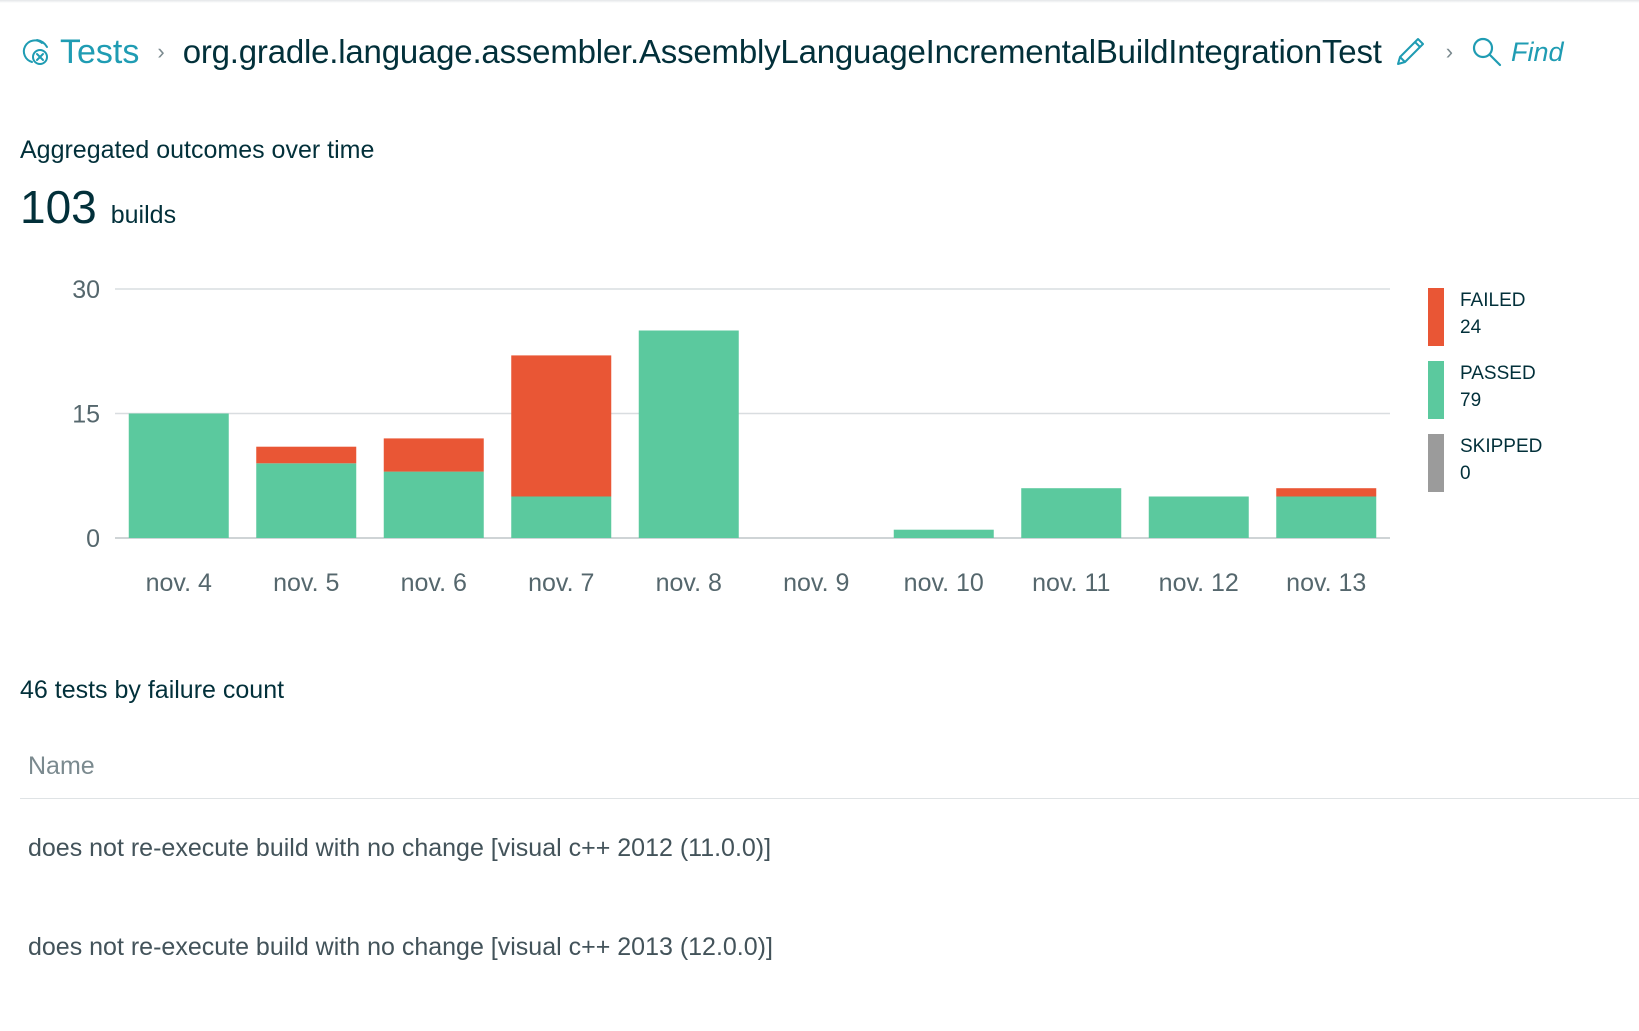 The width and height of the screenshot is (1639, 1031). I want to click on y-tick-label: 30, so click(86, 290).